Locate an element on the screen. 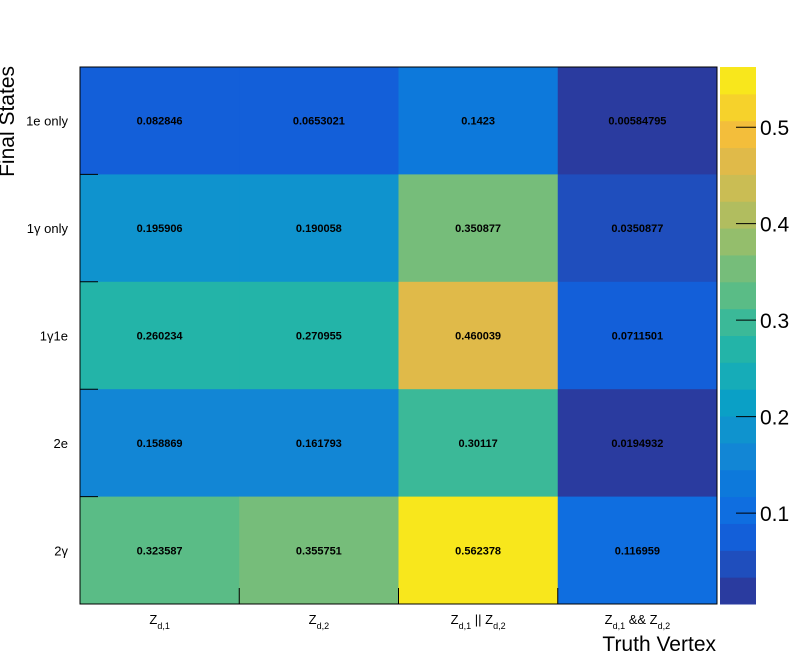 Image resolution: width=796 pixels, height=672 pixels. cell-value-label: 0.116959 is located at coordinates (637, 551).